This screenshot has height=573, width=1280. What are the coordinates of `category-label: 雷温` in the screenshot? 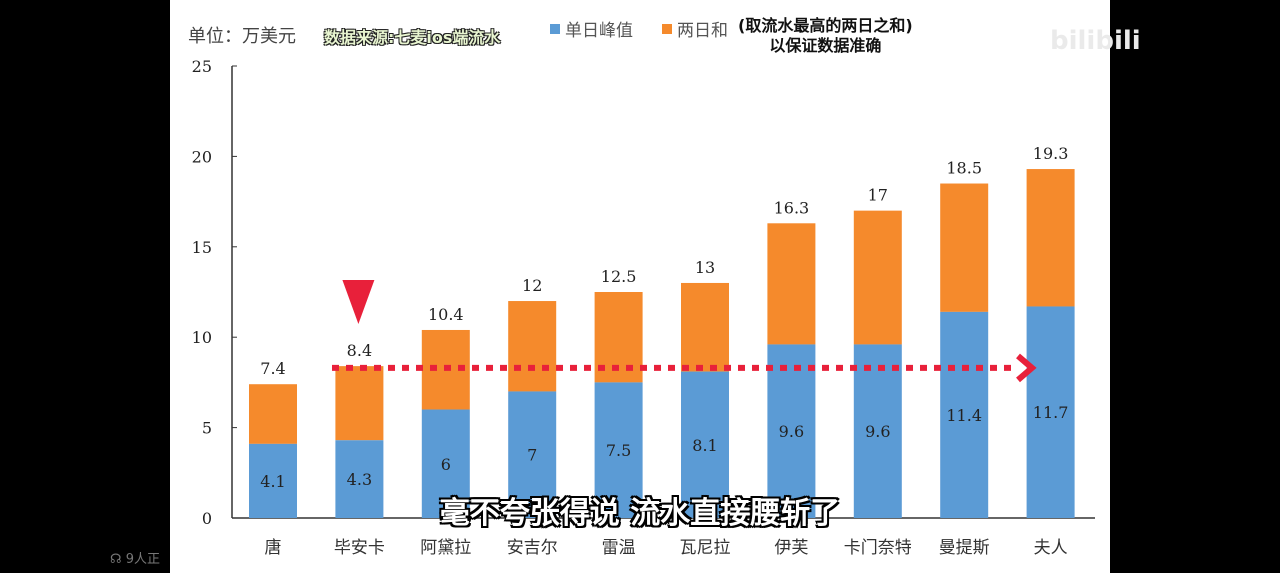 It's located at (619, 548).